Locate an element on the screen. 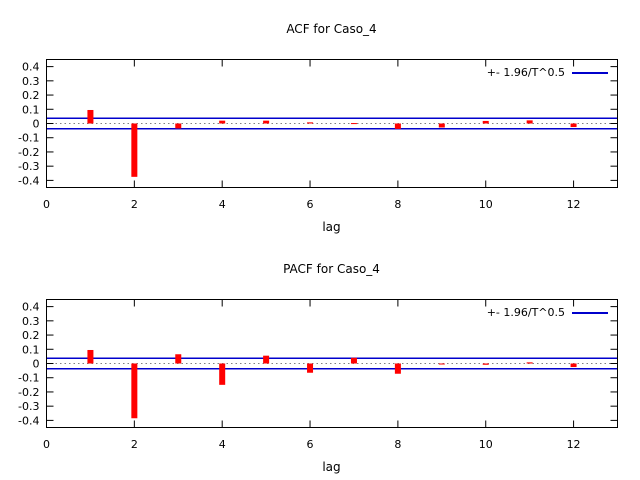  pacf-x-axis-label: lag is located at coordinates (331, 467).